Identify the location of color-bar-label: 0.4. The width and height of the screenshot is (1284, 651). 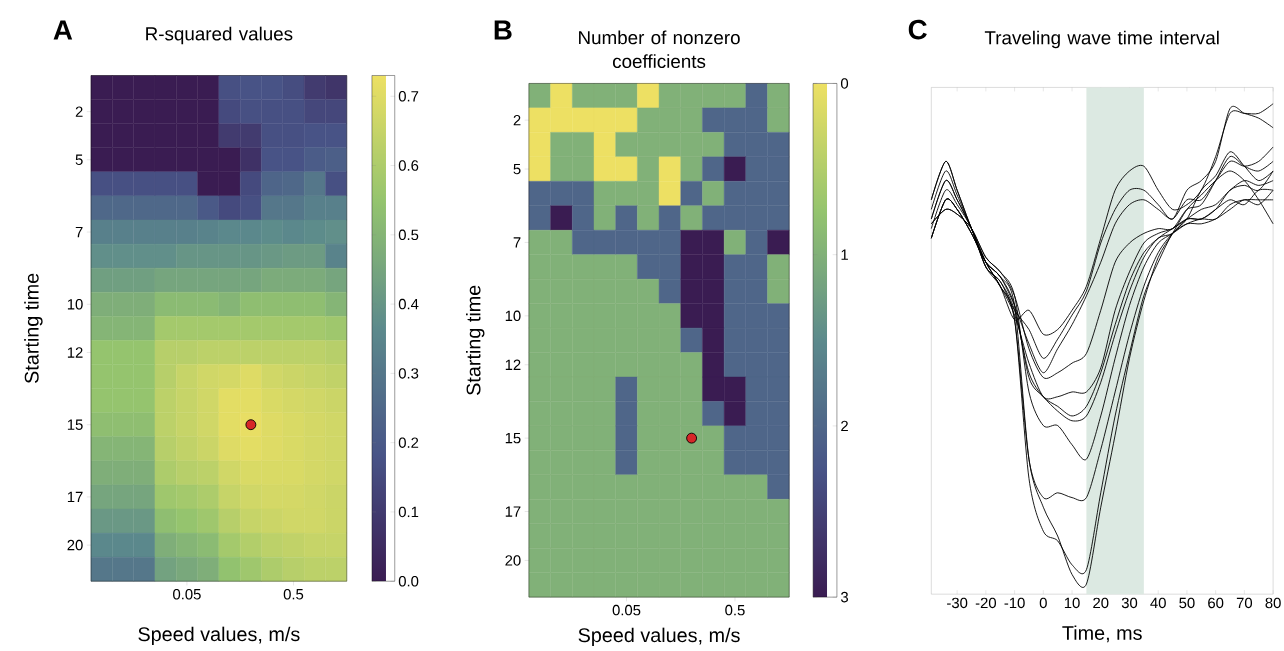
(408, 304).